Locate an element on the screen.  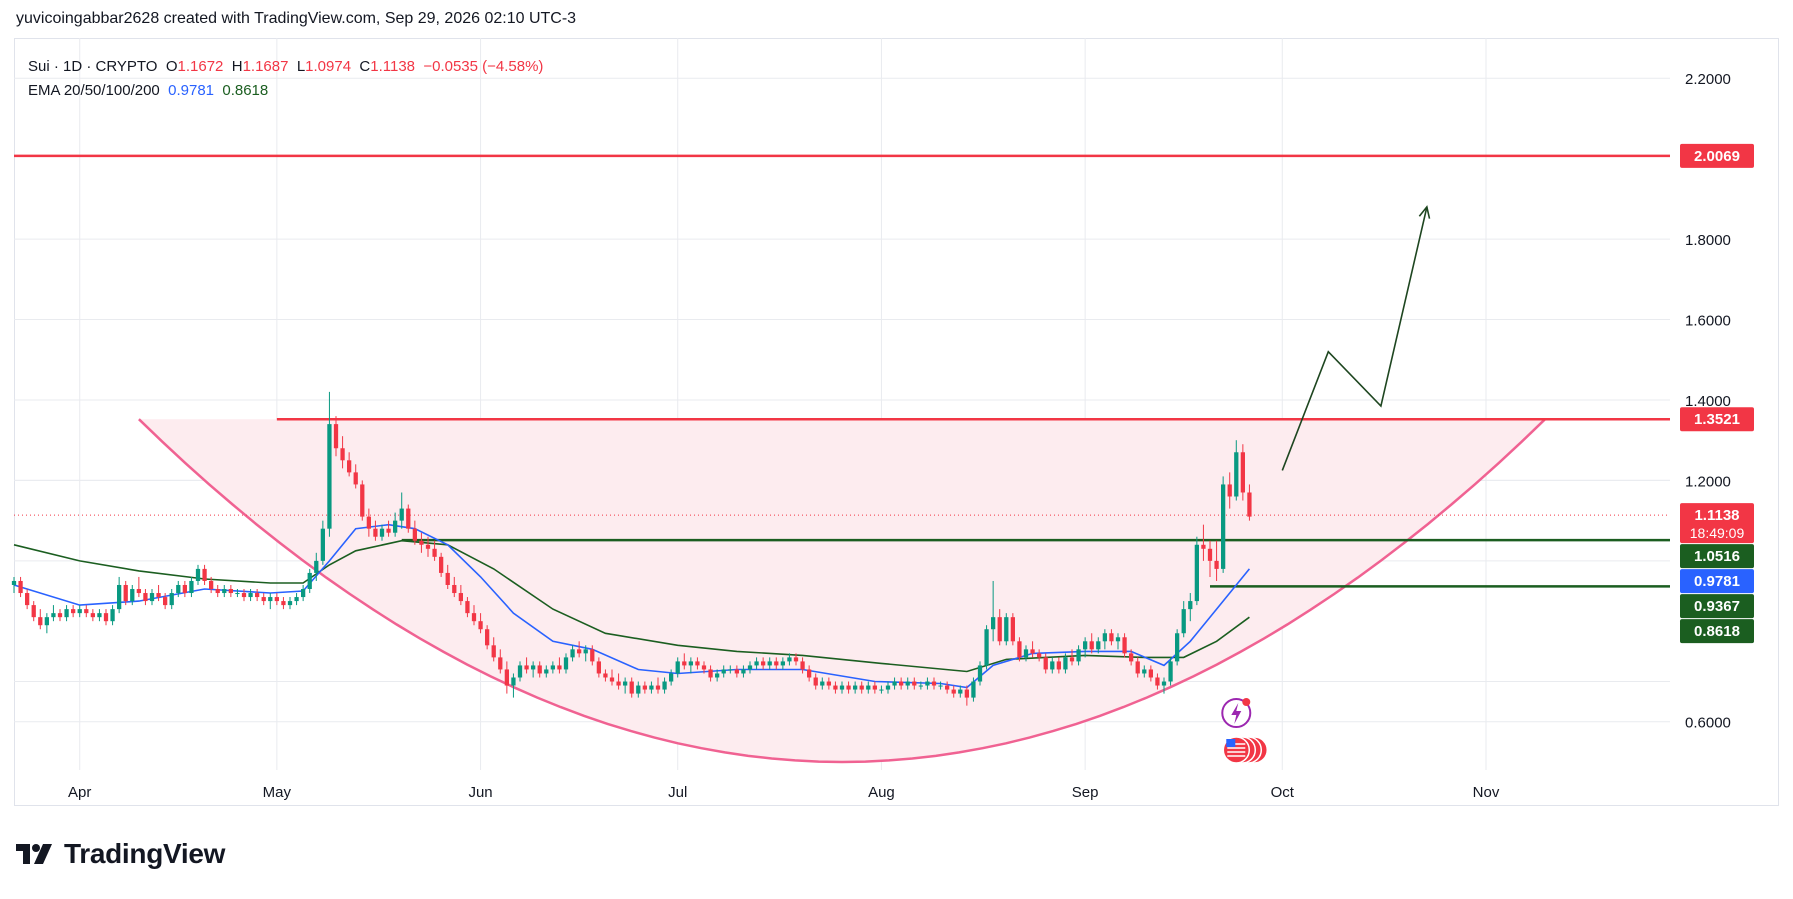
ema-fast-line is located at coordinates (632, 606).